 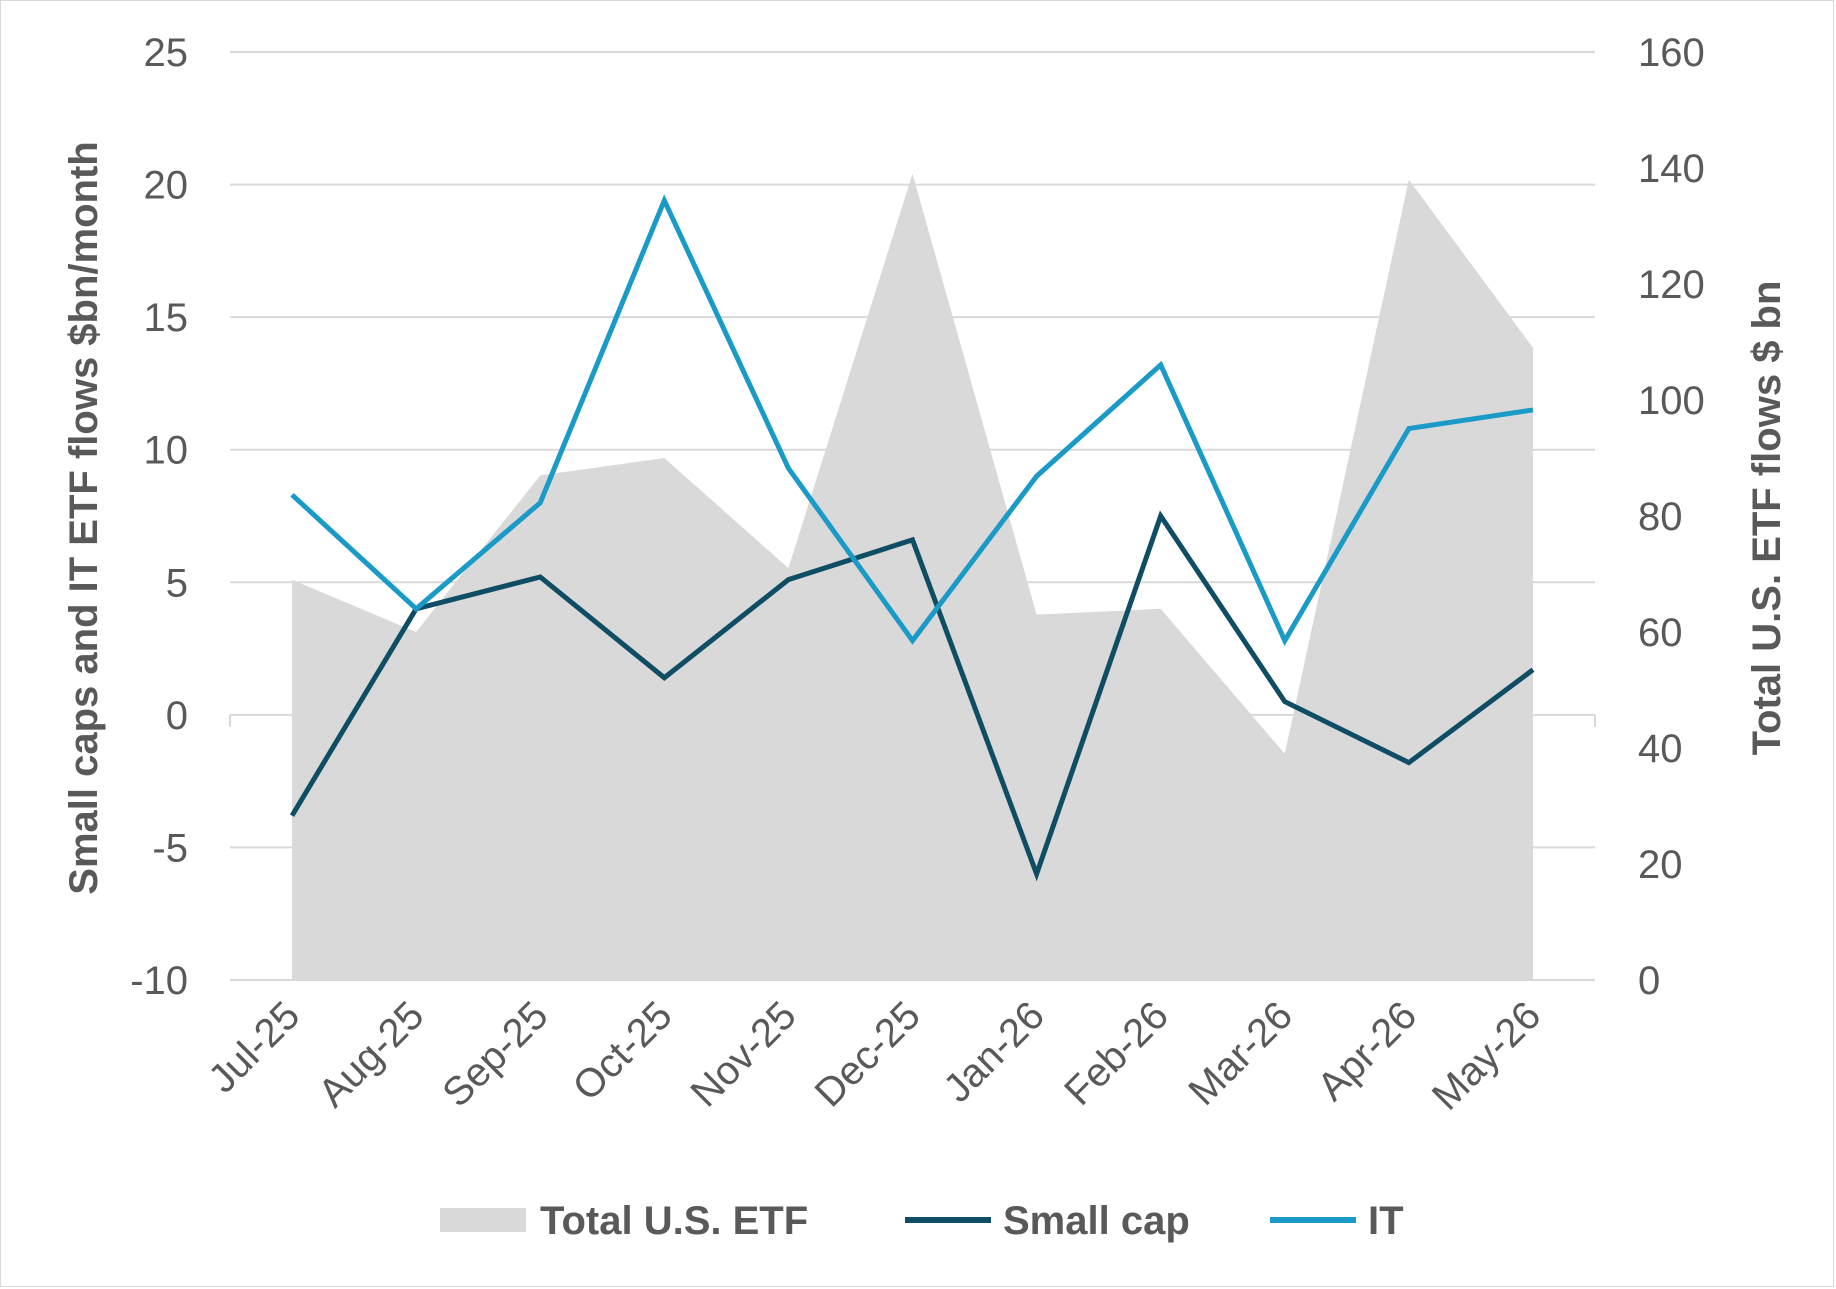 What do you see at coordinates (170, 848) in the screenshot?
I see `left-tick-label: -5` at bounding box center [170, 848].